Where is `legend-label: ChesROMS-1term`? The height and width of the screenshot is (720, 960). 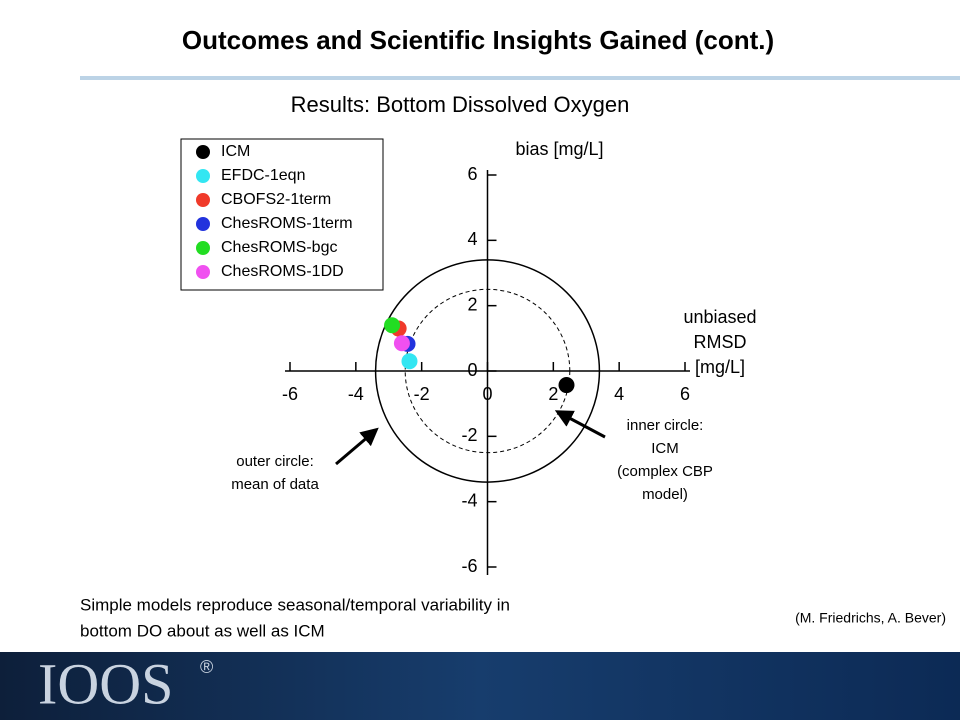
legend-label: ChesROMS-1term is located at coordinates (287, 223).